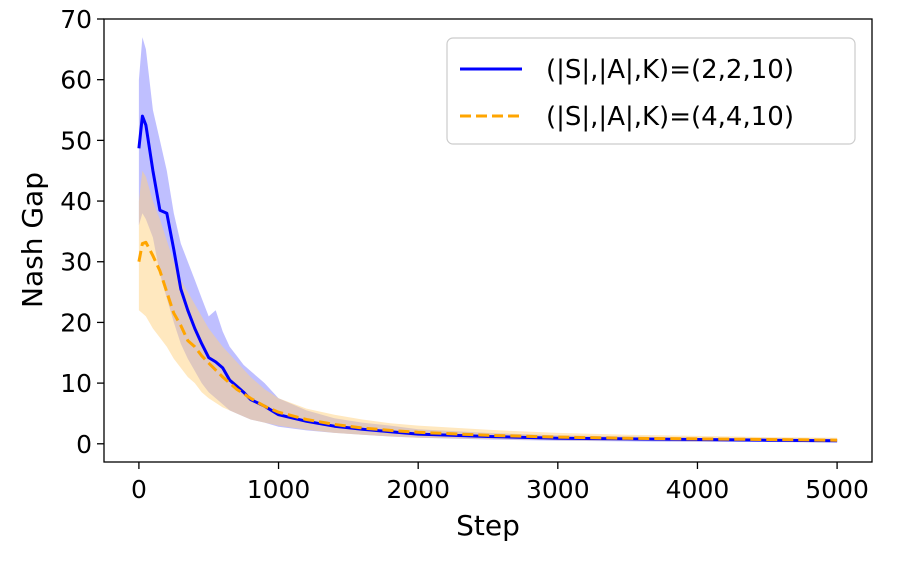  I want to click on y-tick-label: 70, so click(76, 19).